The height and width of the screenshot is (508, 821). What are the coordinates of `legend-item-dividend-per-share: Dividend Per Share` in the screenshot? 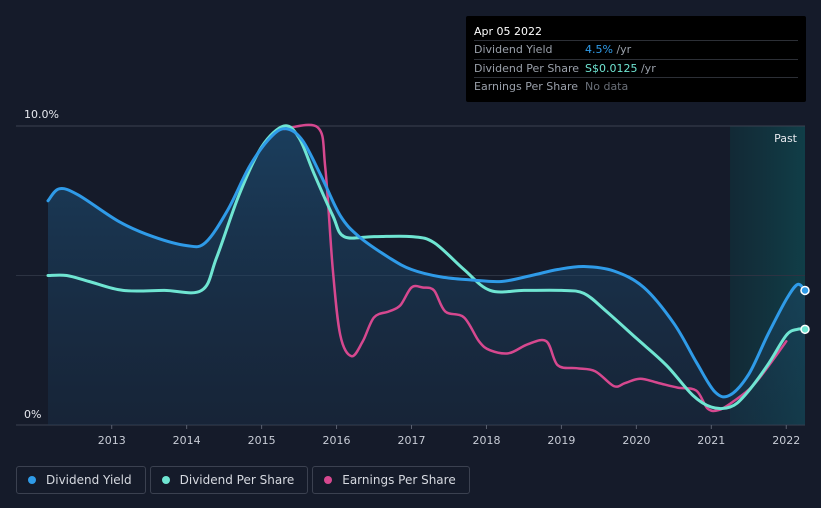 It's located at (229, 480).